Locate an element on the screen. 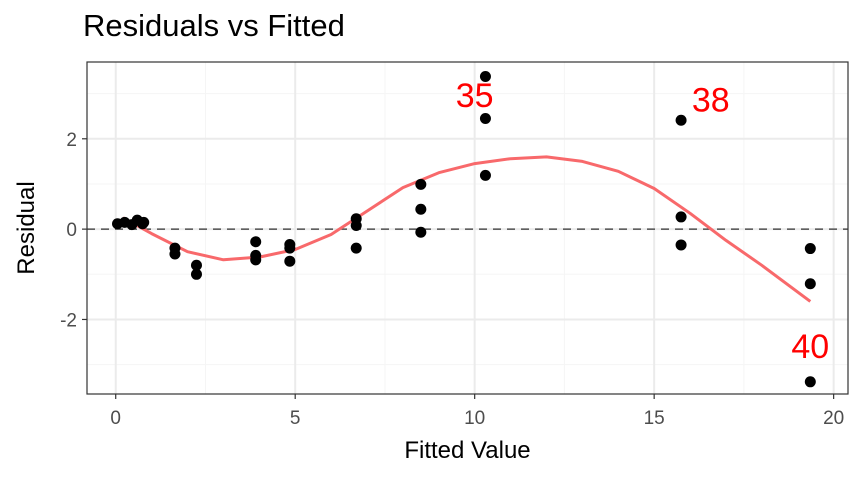 This screenshot has width=864, height=480. chart-title: Residuals vs Fitted is located at coordinates (214, 25).